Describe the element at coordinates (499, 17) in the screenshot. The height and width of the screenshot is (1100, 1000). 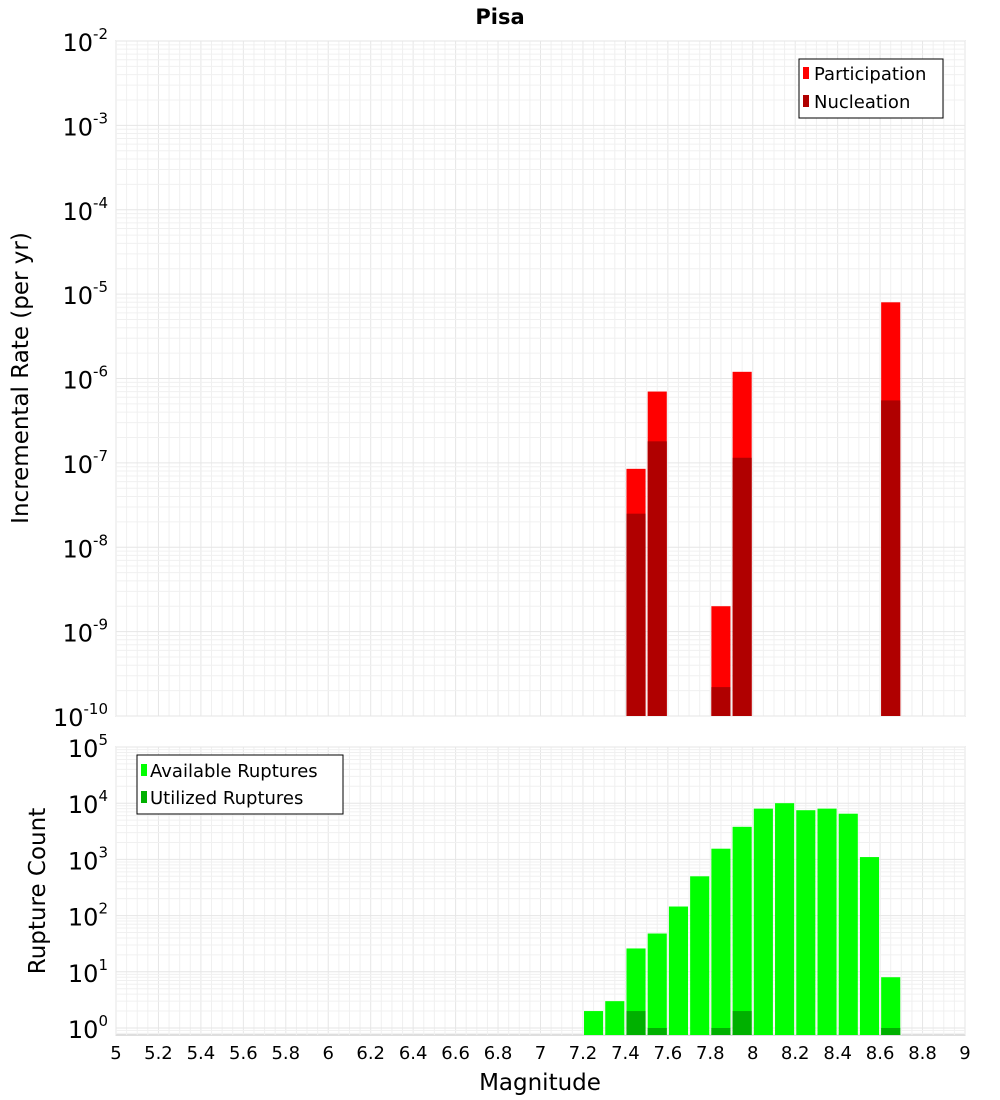
I see `chart-title: Pisa` at that location.